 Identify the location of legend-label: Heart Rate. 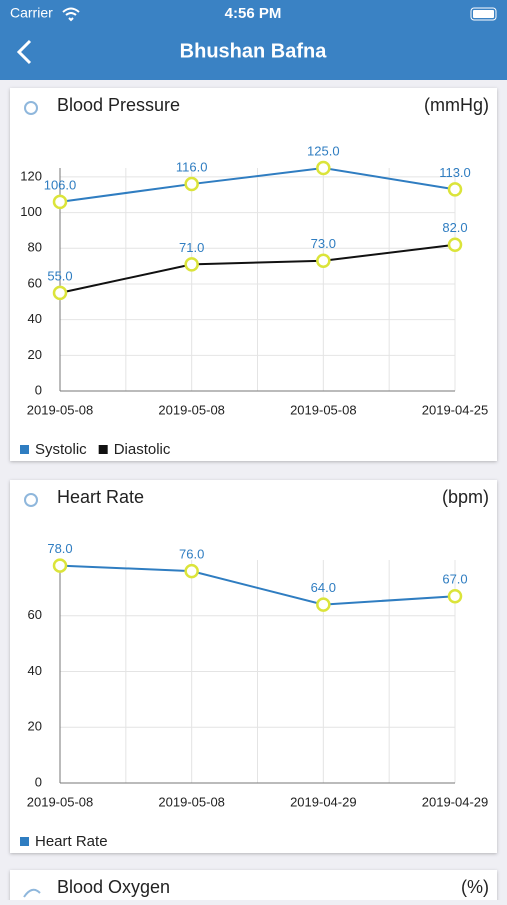
(71, 841).